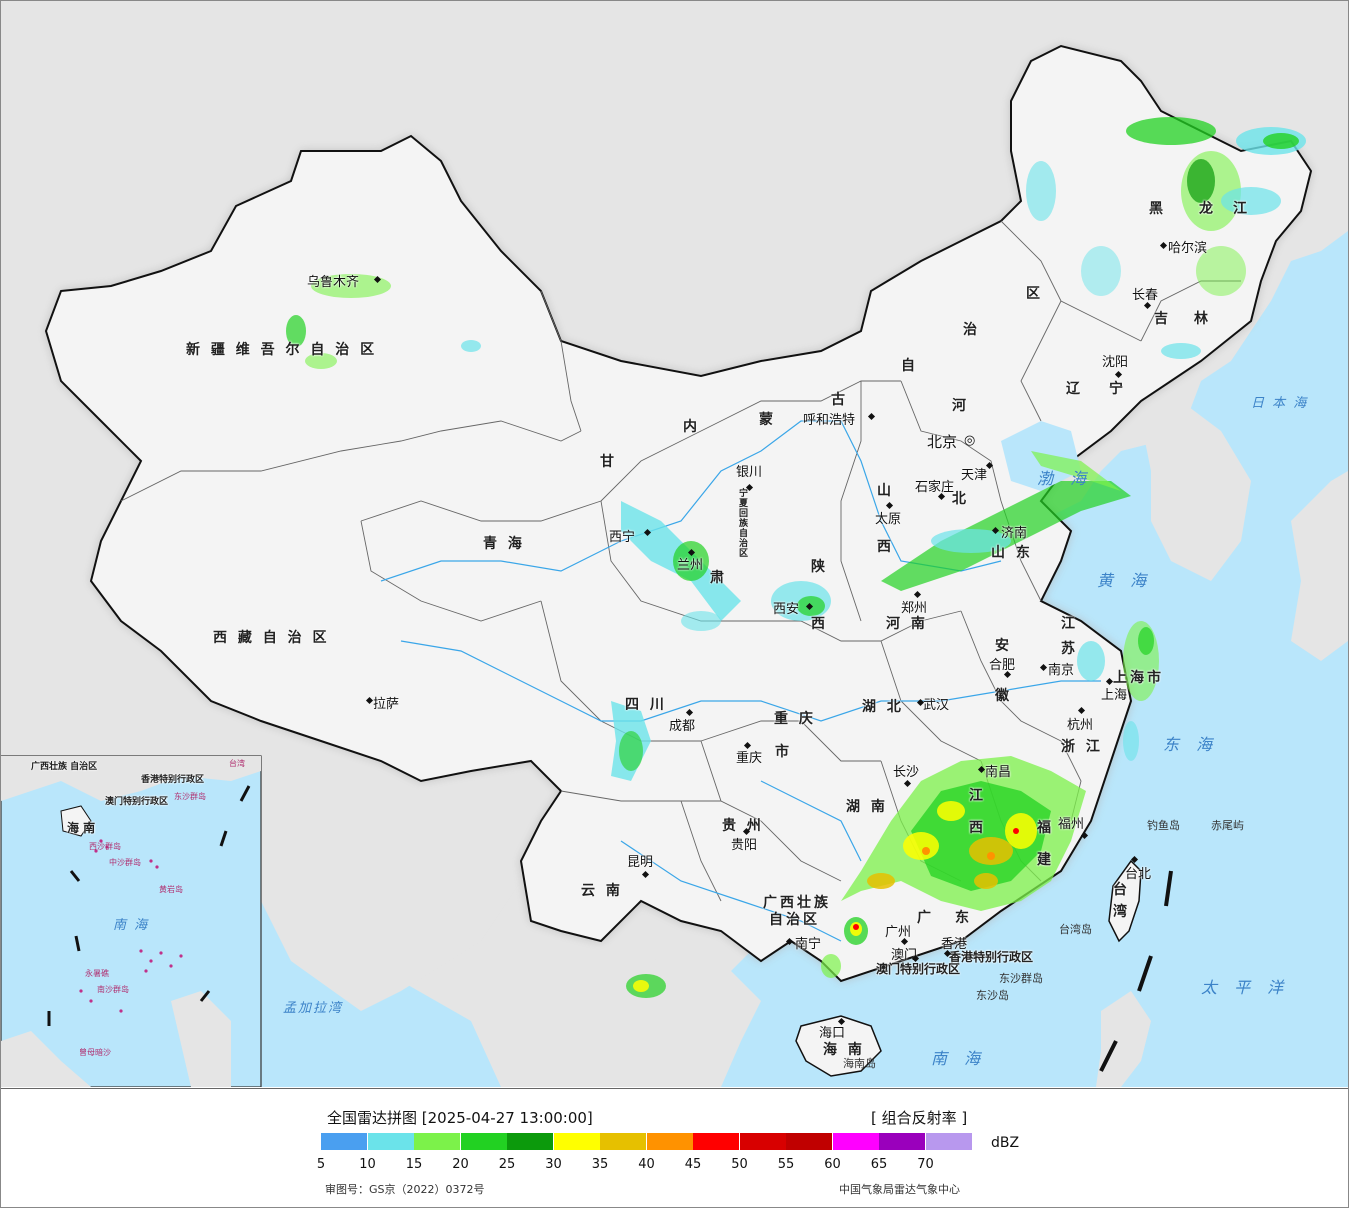 The image size is (1349, 1208). Describe the element at coordinates (1138, 874) in the screenshot. I see `city-taipei: 台北` at that location.